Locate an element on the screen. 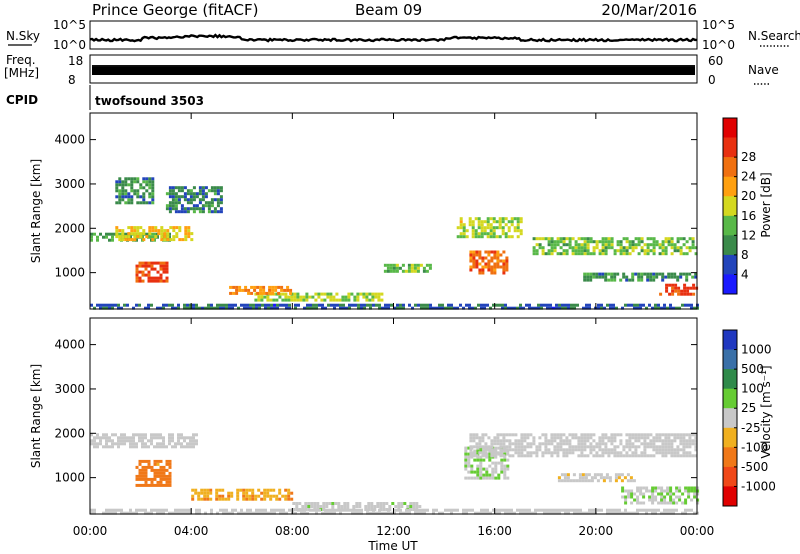 This screenshot has height=554, width=800. x-tick-label: 08:00 is located at coordinates (292, 531).